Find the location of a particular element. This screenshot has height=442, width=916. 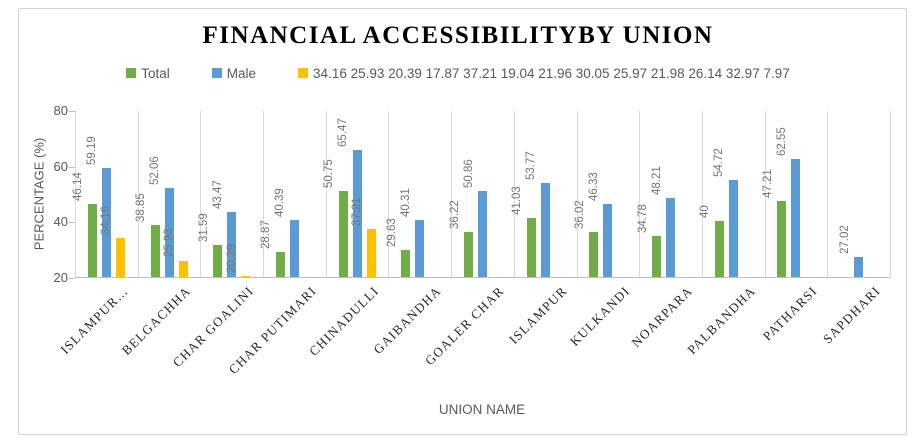

category-label: KULKANDI is located at coordinates (599, 316).